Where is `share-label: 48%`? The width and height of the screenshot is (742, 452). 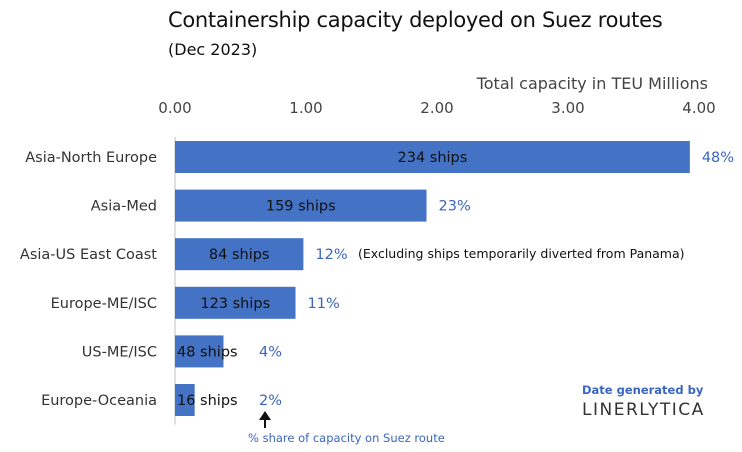 share-label: 48% is located at coordinates (718, 158).